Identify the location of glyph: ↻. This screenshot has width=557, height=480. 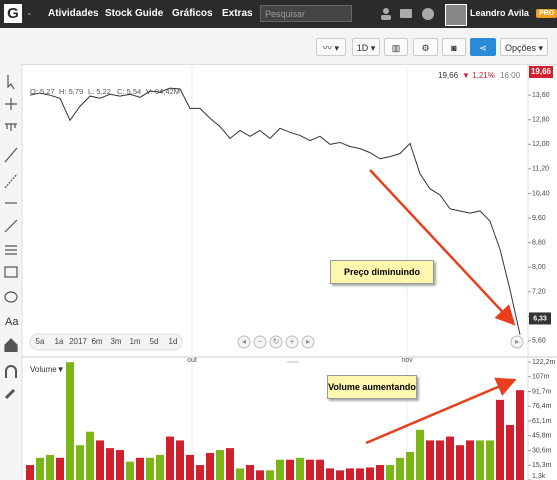
(276, 341).